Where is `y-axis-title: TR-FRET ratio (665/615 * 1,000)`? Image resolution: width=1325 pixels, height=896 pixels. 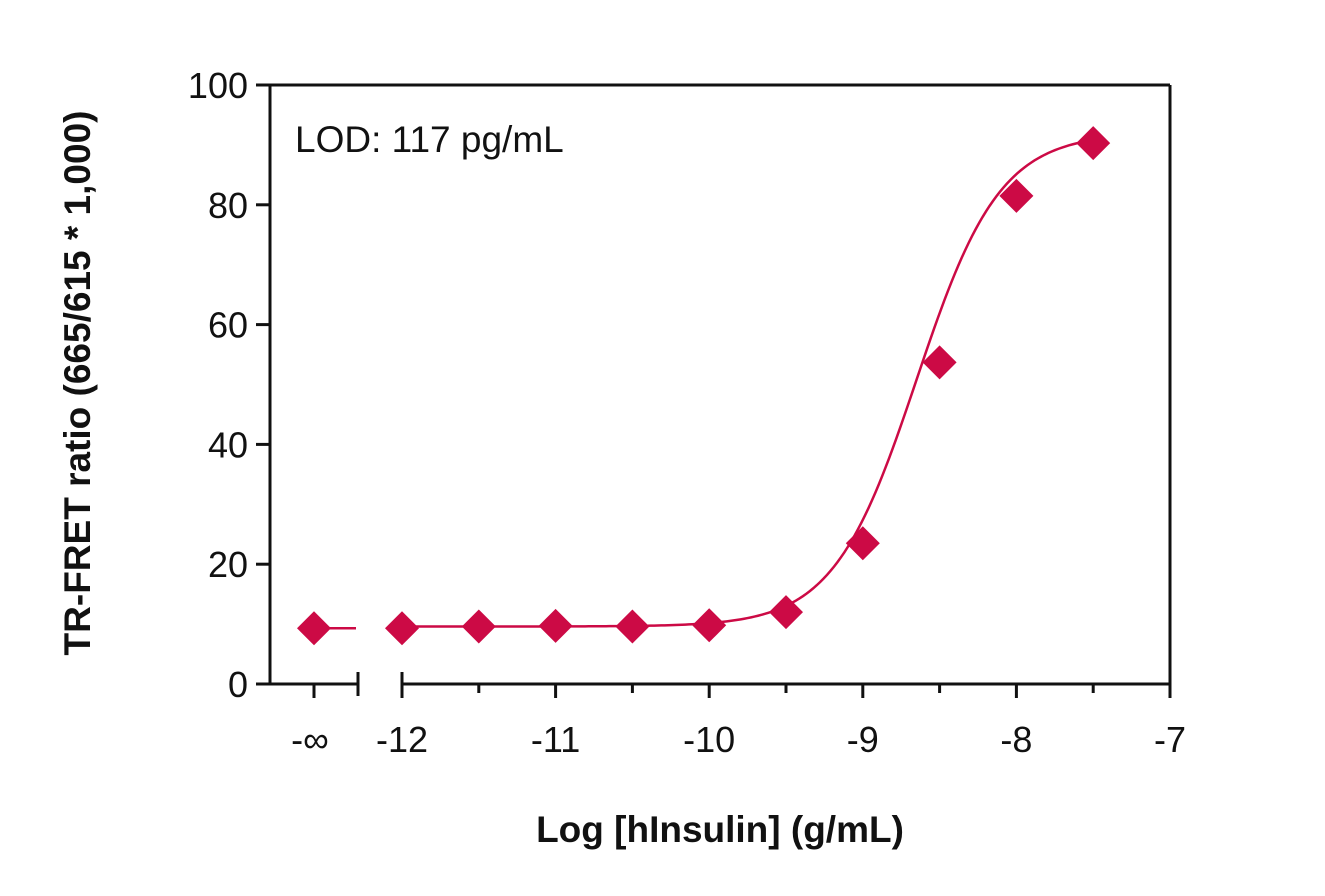 y-axis-title: TR-FRET ratio (665/615 * 1,000) is located at coordinates (77, 383).